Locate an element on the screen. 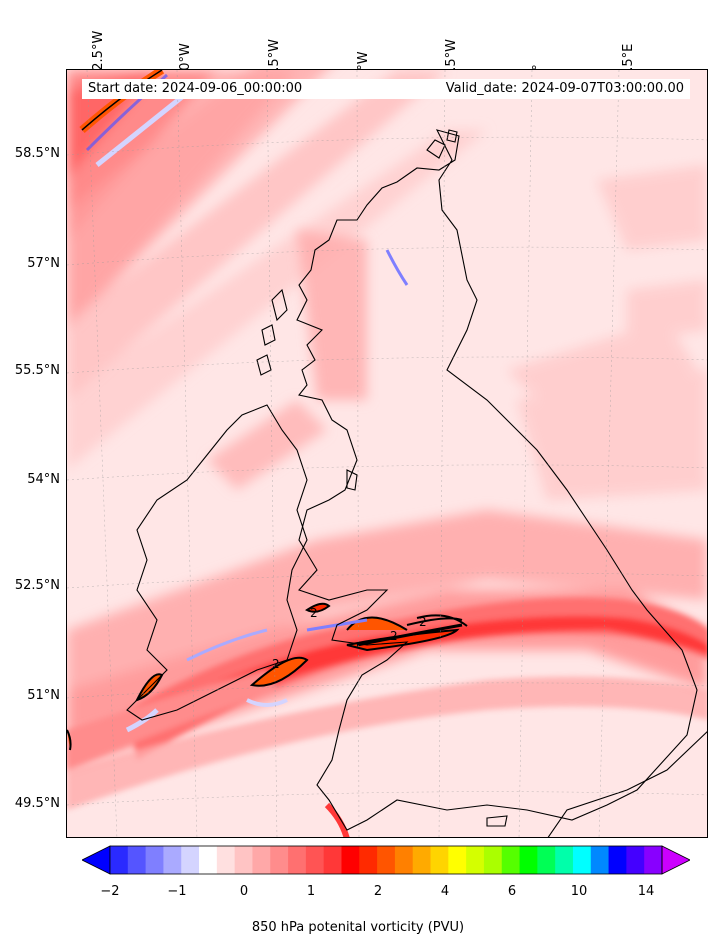 The height and width of the screenshot is (949, 716). pv-light-patches is located at coordinates (607, 332).